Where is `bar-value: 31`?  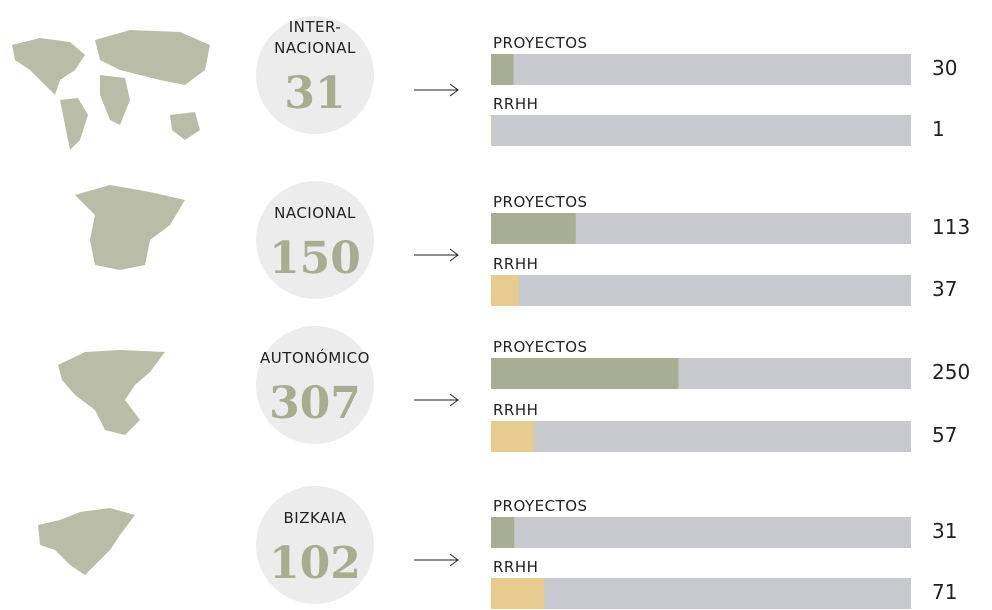
bar-value: 31 is located at coordinates (944, 531).